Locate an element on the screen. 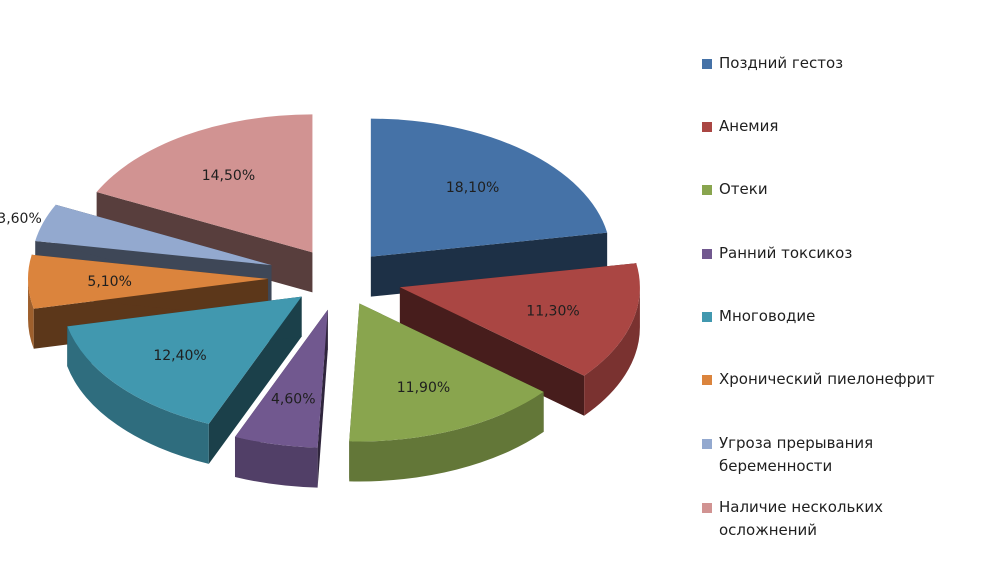 The height and width of the screenshot is (576, 989). legend-item-6: Угроза прерывания беременности is located at coordinates (835, 455).